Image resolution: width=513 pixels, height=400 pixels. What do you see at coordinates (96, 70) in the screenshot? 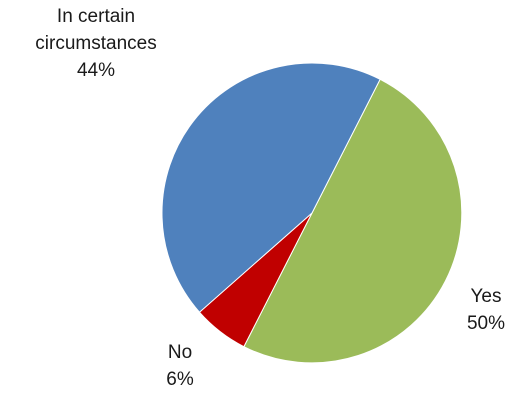
I see `slice-value-label: 44%` at bounding box center [96, 70].